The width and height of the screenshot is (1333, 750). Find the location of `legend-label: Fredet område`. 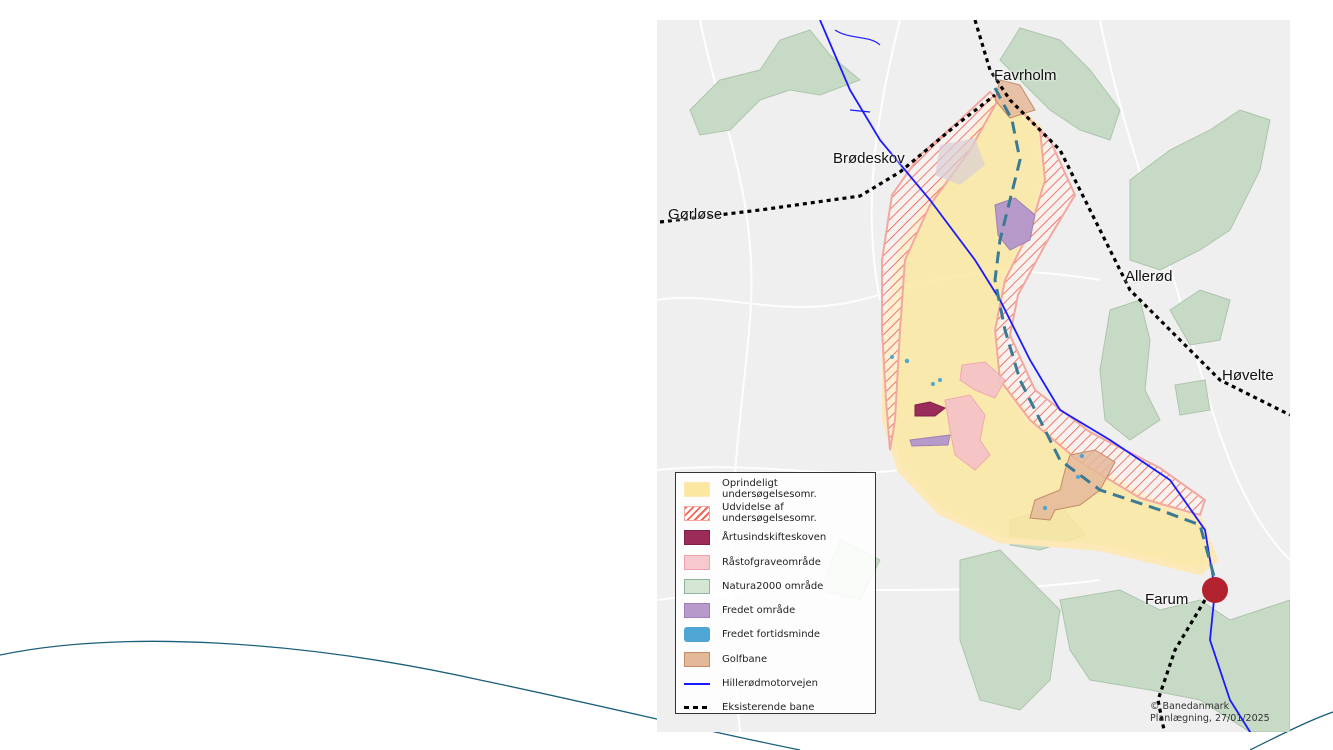

legend-label: Fredet område is located at coordinates (759, 611).